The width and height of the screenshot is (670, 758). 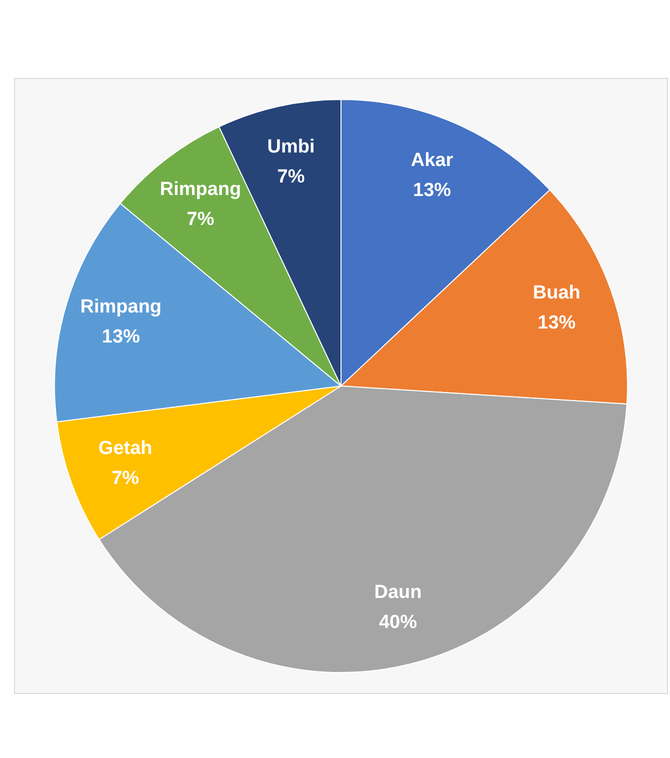 I want to click on data-label: 40%, so click(x=398, y=623).